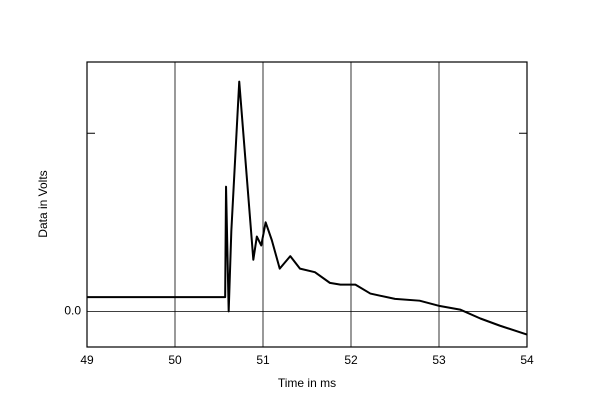  Describe the element at coordinates (439, 360) in the screenshot. I see `x-tick-label: 53` at that location.